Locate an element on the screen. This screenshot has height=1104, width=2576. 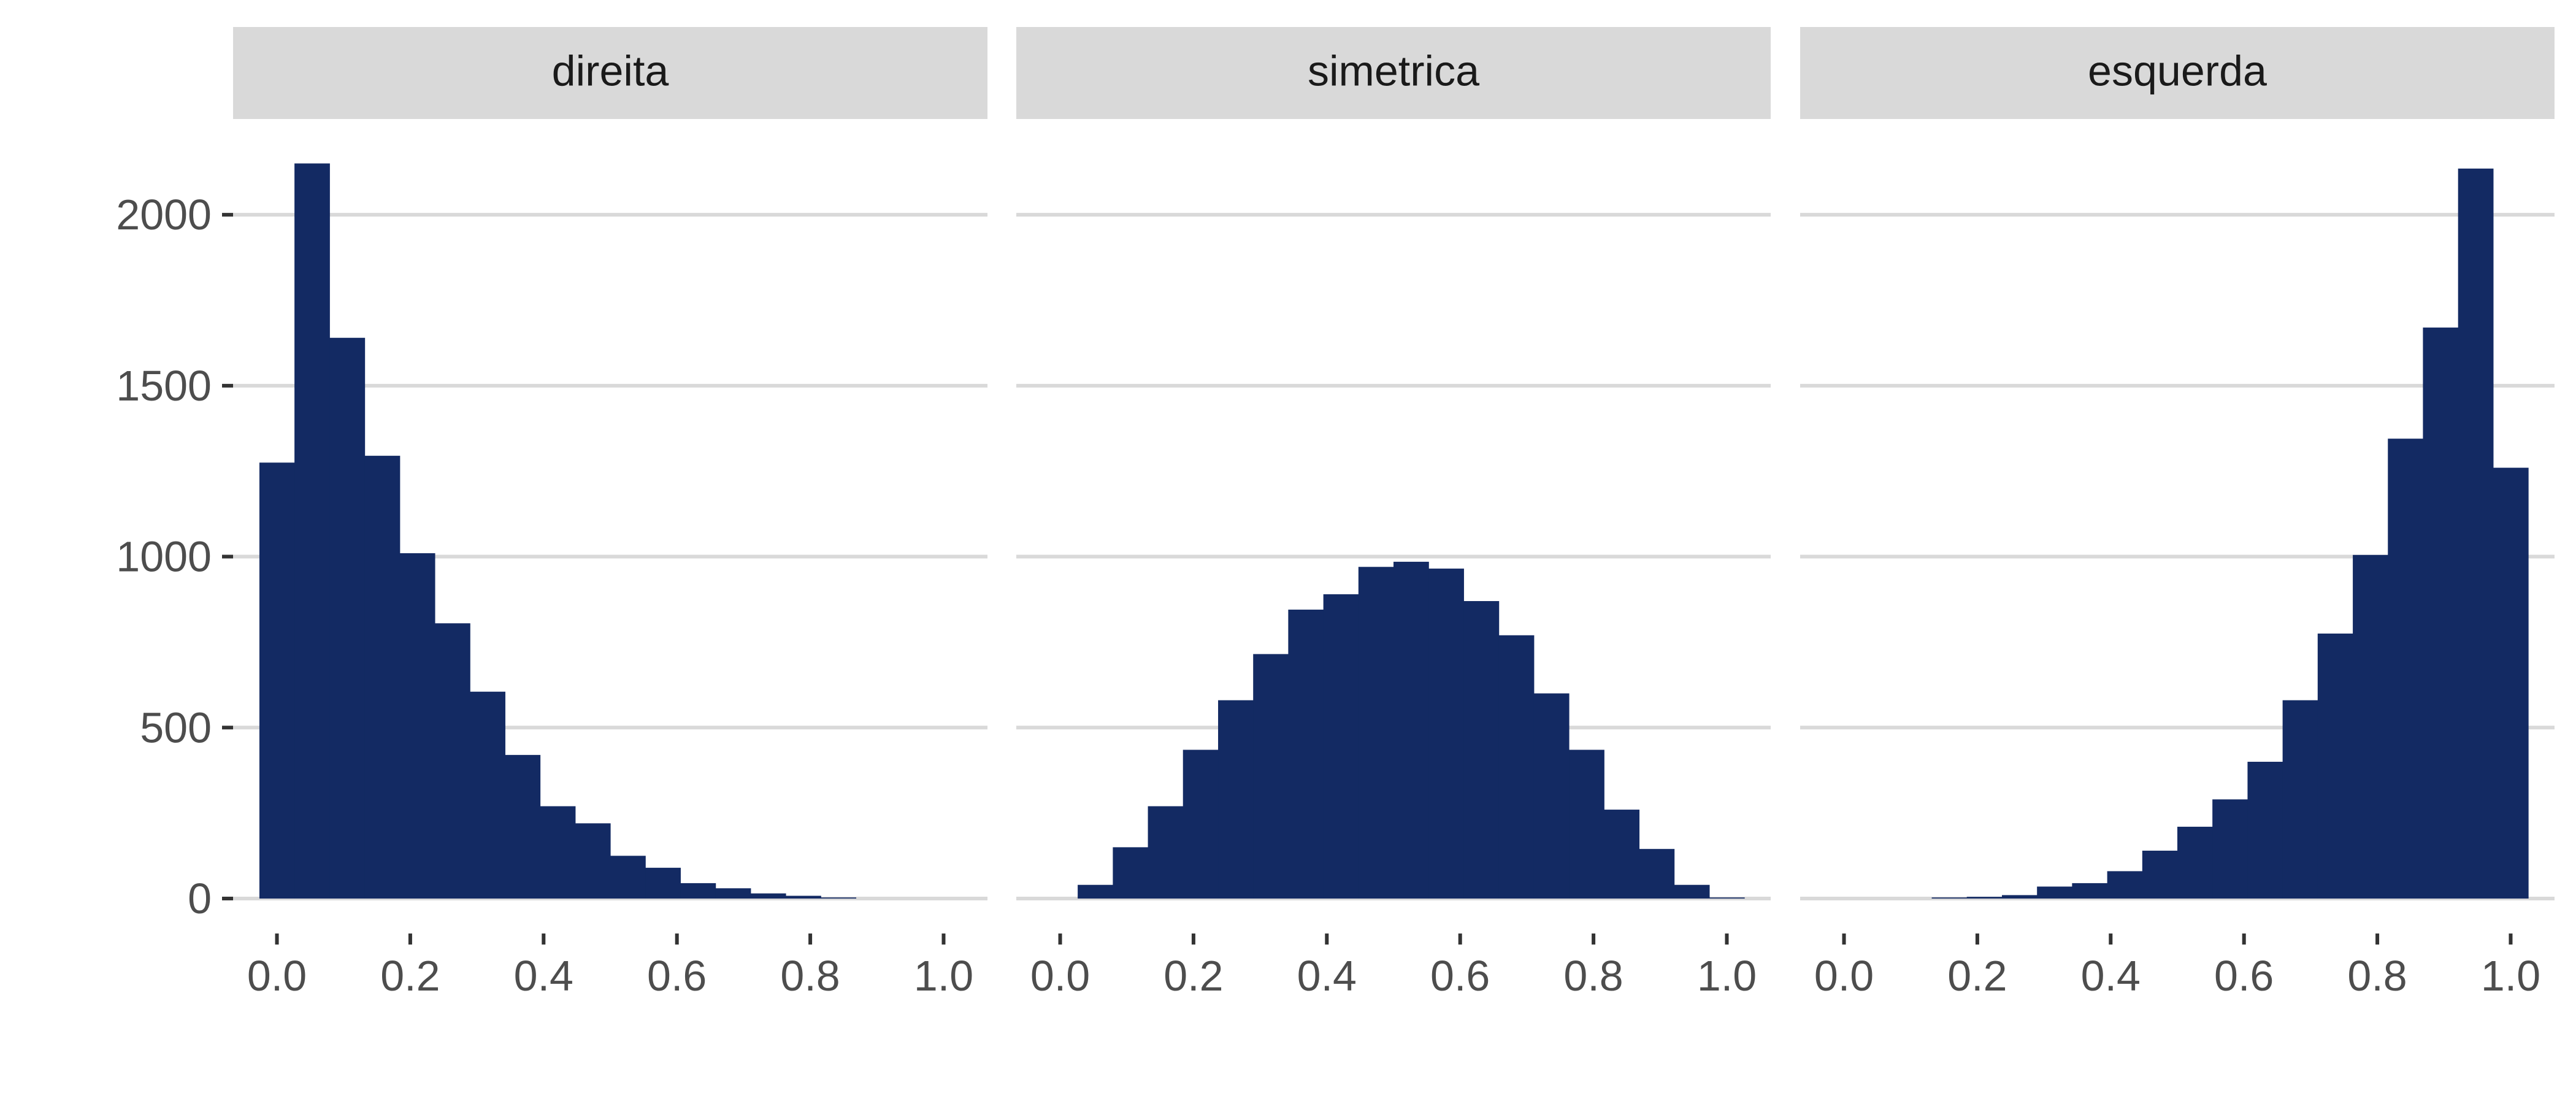
y-tick-label: 500 is located at coordinates (176, 727).